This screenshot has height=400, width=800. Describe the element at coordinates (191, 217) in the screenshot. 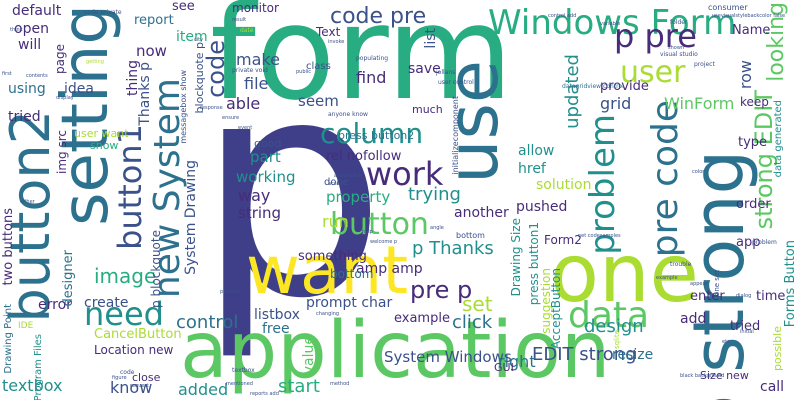

I see `word-system-drawing: System Drawing` at that location.